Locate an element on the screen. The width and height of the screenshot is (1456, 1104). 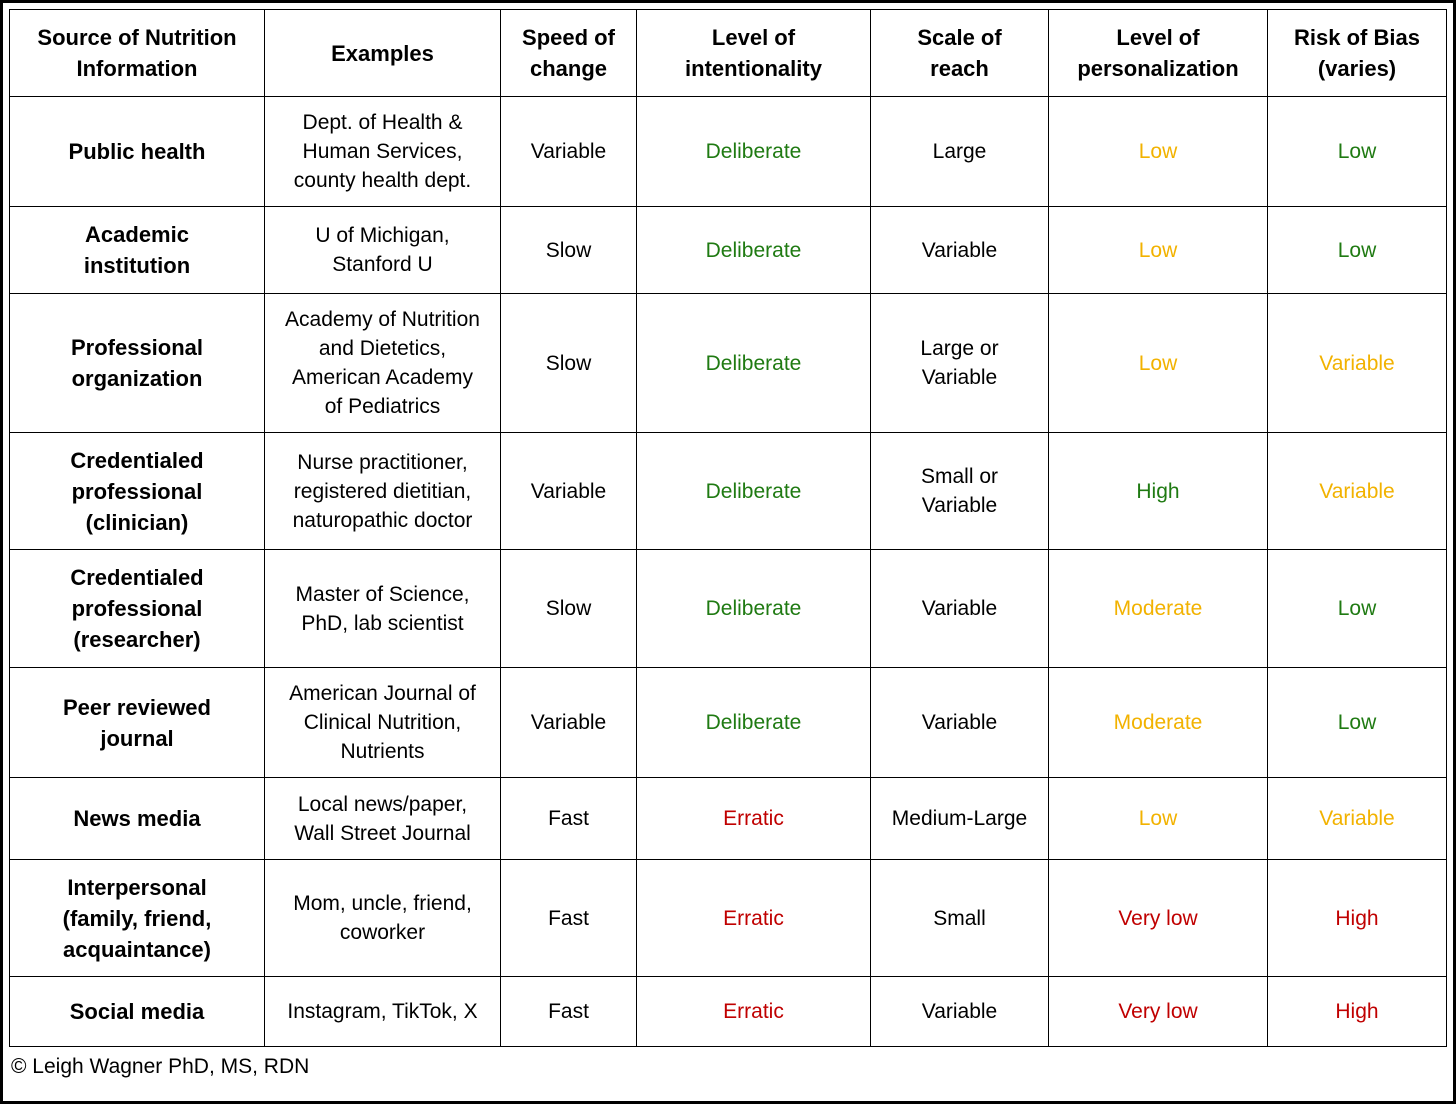
row-reach: Small or Variable is located at coordinates (959, 491).